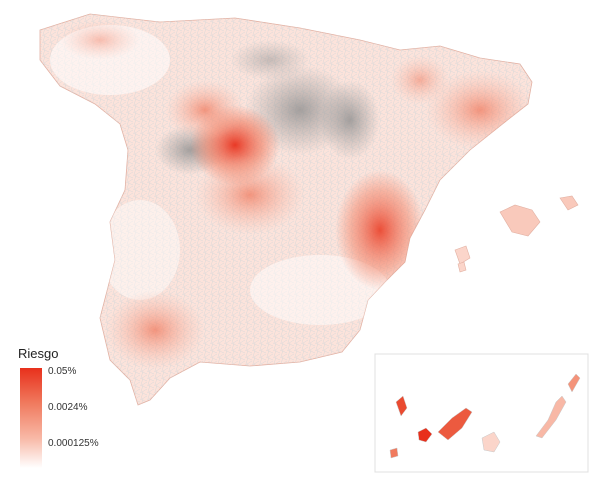  What do you see at coordinates (481, 413) in the screenshot?
I see `canary-islands-inset` at bounding box center [481, 413].